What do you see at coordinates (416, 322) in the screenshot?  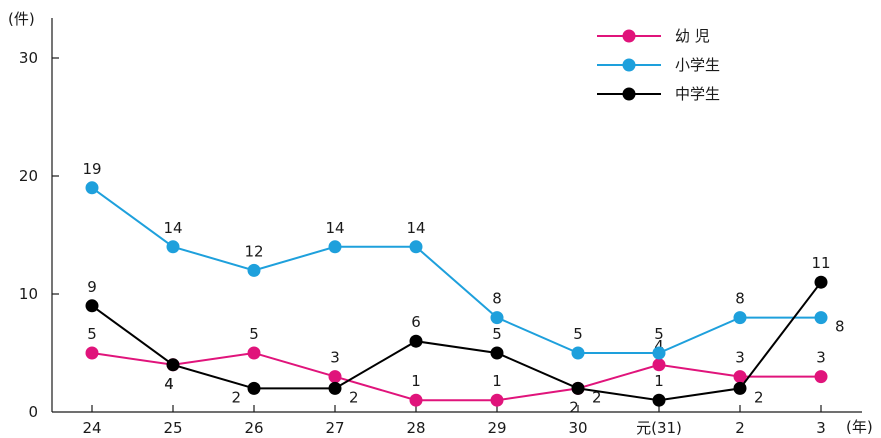 I see `data-label: 6` at bounding box center [416, 322].